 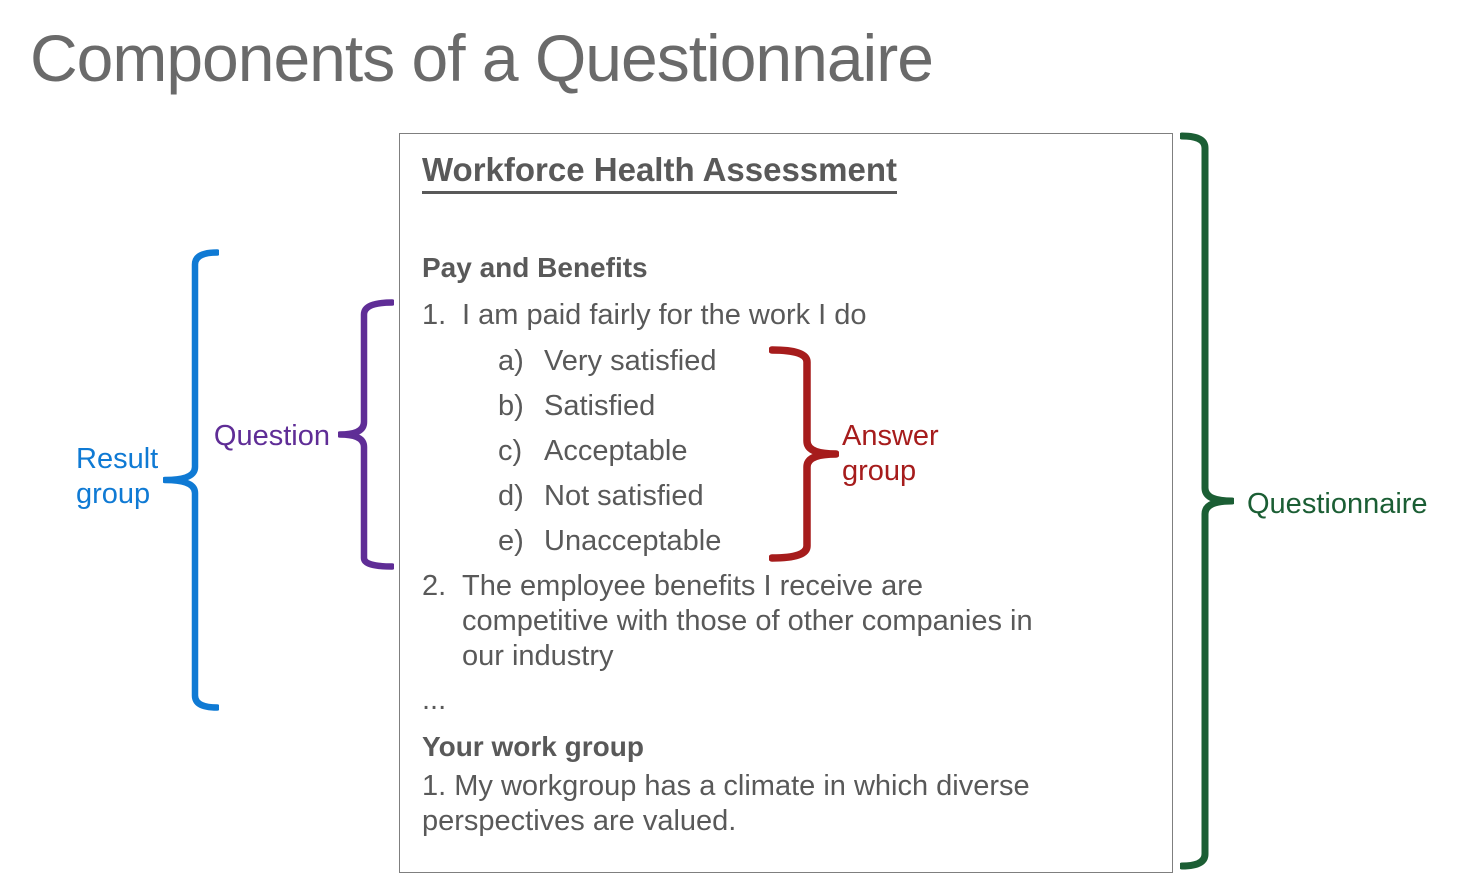 What do you see at coordinates (511, 361) in the screenshot?
I see `answer-option-a-letter: a)` at bounding box center [511, 361].